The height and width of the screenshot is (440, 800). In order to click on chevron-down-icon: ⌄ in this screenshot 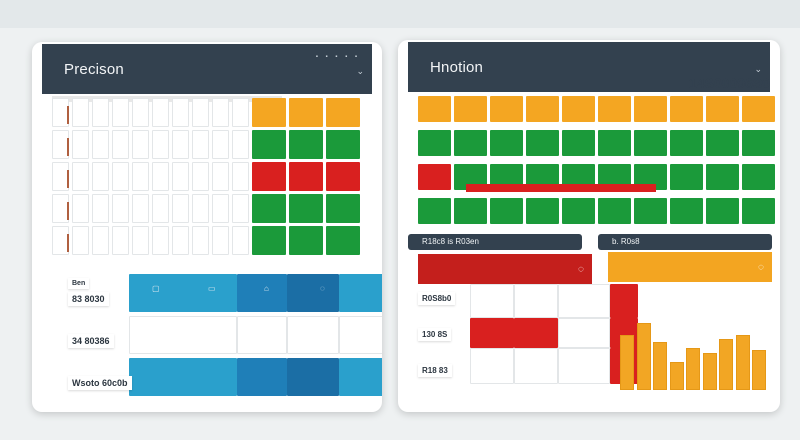, I will do `click(360, 71)`.